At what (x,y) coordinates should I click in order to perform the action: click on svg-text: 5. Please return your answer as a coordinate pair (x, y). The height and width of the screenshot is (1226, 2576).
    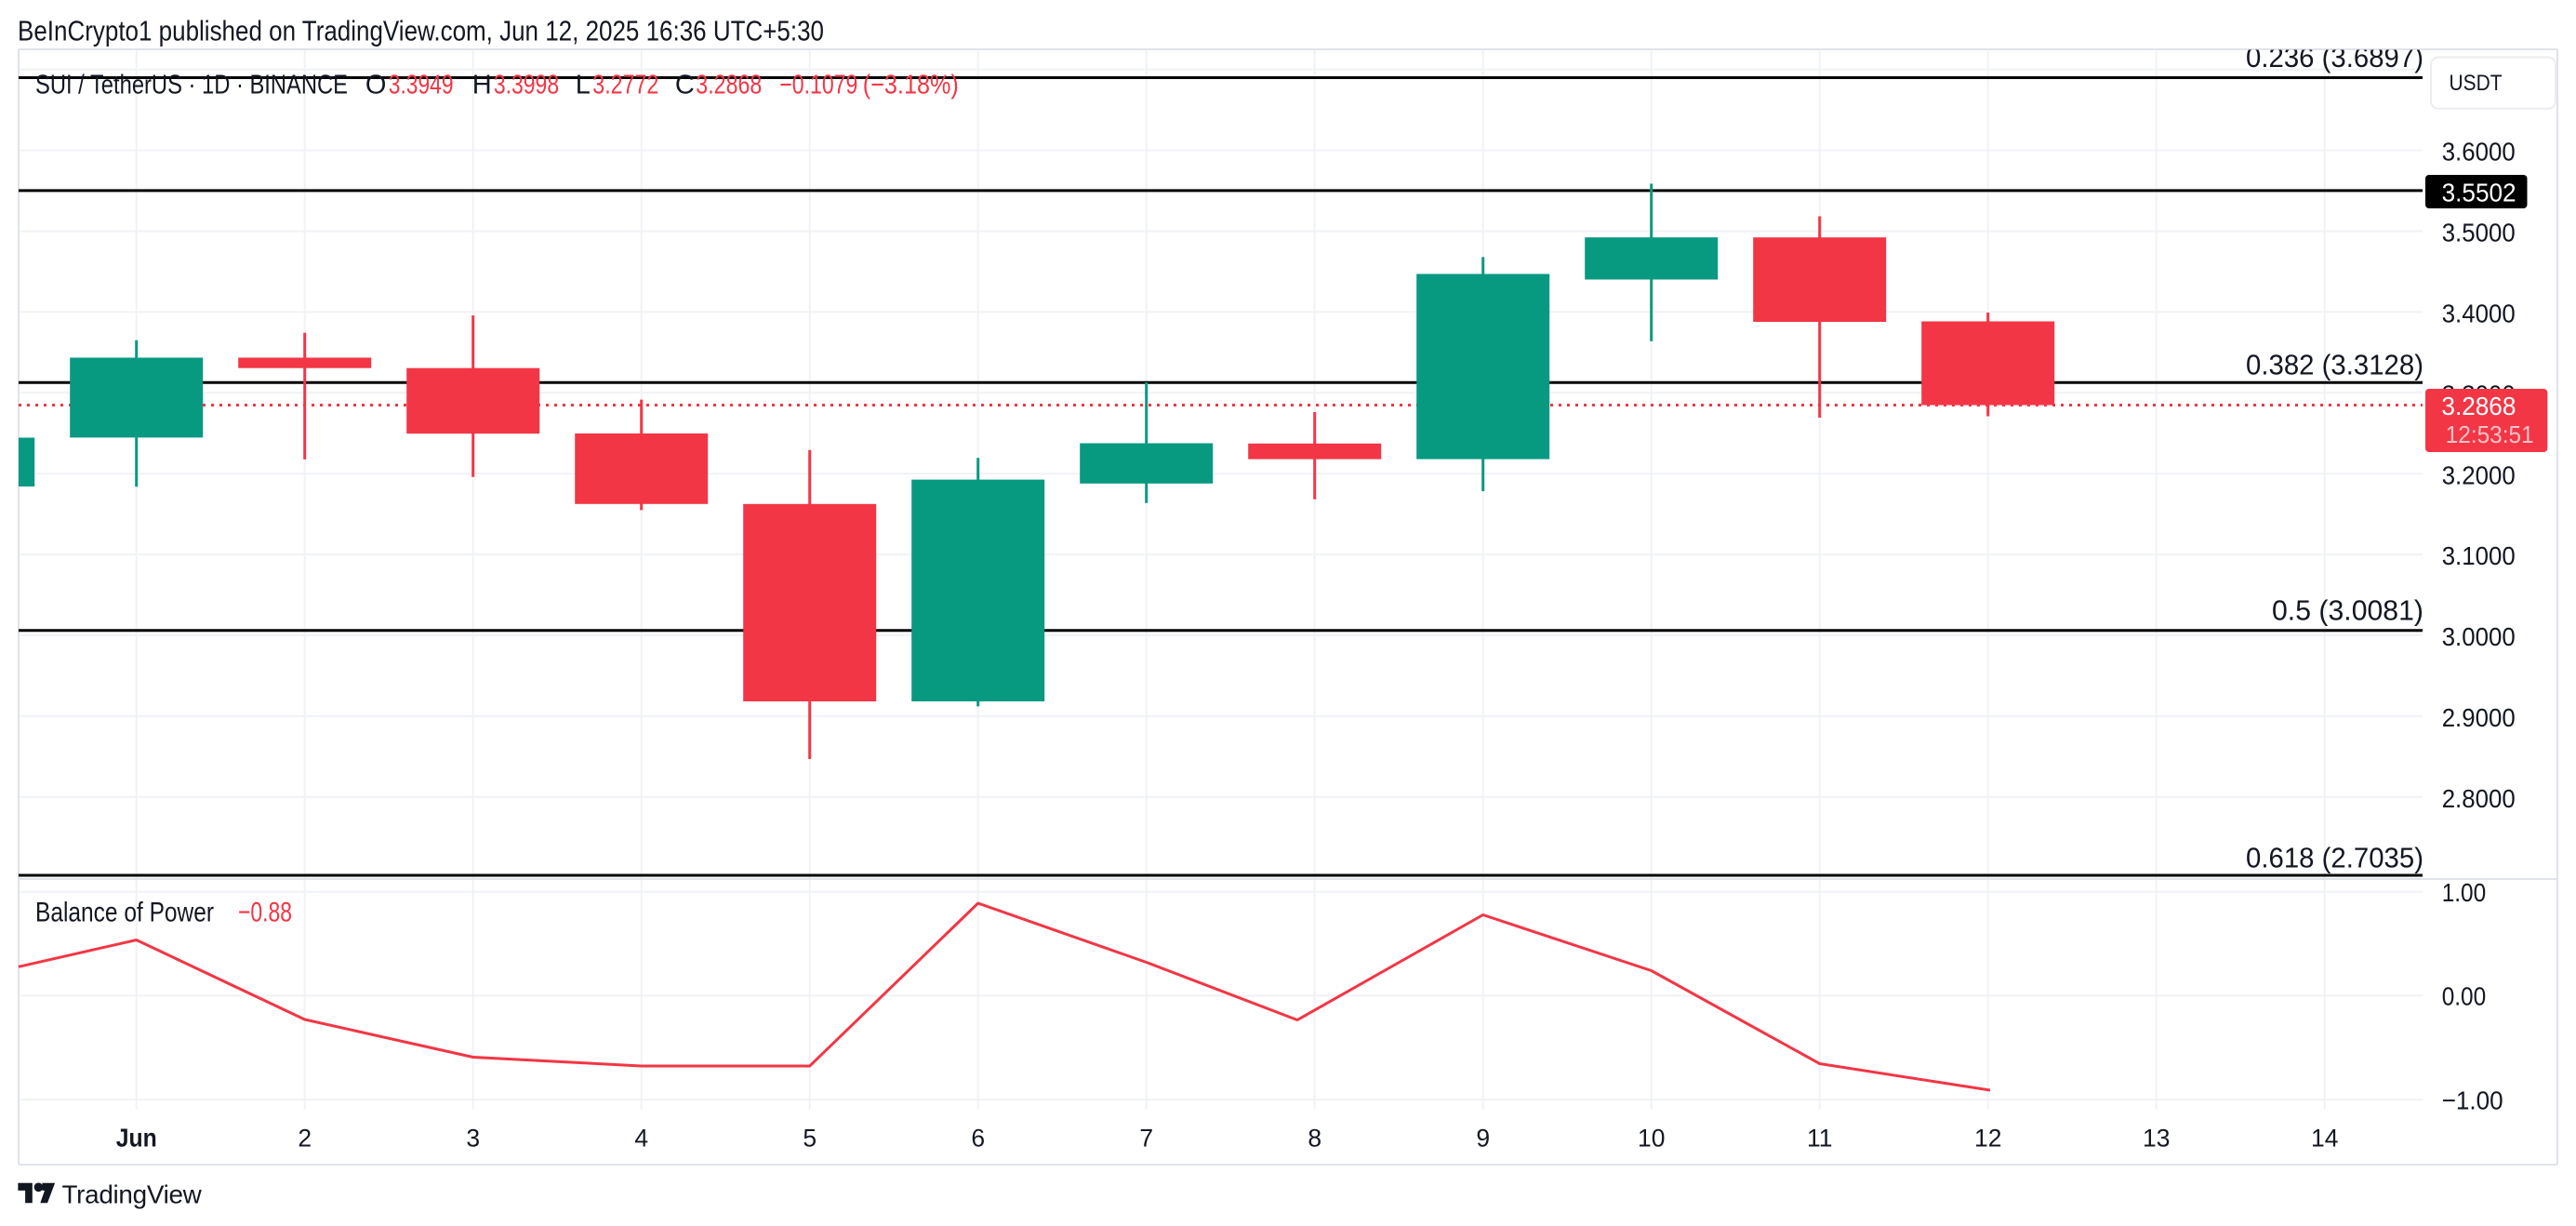
    Looking at the image, I should click on (810, 1139).